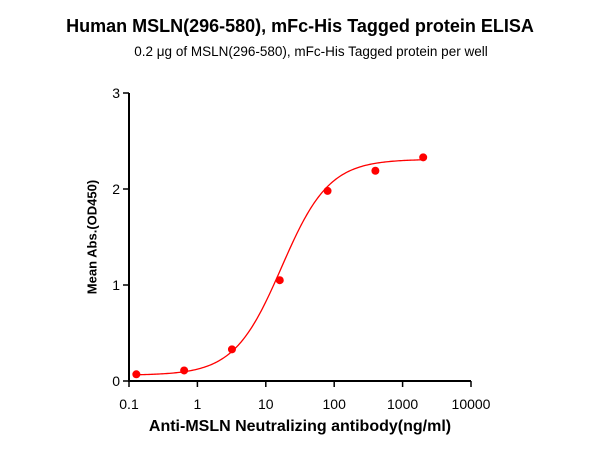 The height and width of the screenshot is (457, 600). What do you see at coordinates (266, 404) in the screenshot?
I see `x-tick-label: 10` at bounding box center [266, 404].